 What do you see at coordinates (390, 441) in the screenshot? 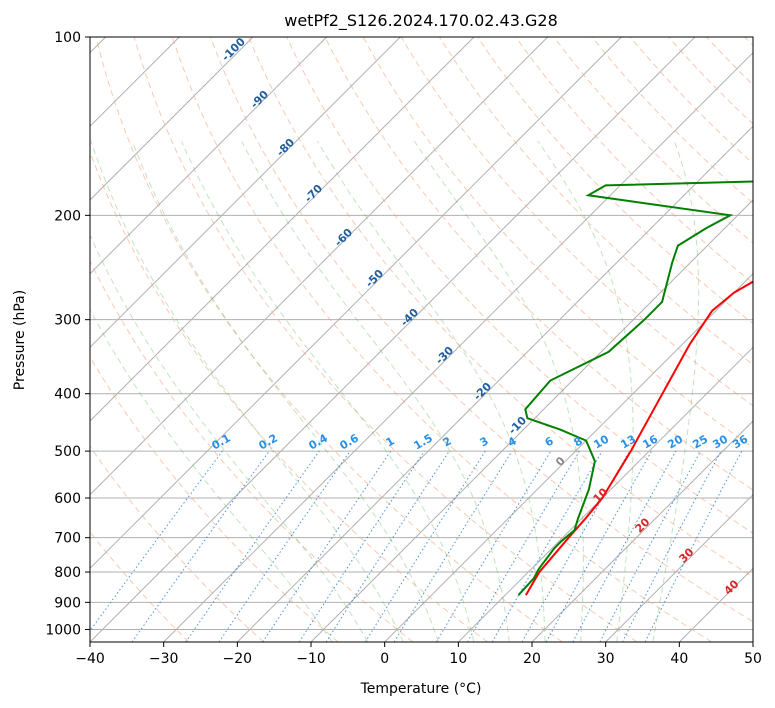
I see `mixing-ratio-label: 1` at bounding box center [390, 441].